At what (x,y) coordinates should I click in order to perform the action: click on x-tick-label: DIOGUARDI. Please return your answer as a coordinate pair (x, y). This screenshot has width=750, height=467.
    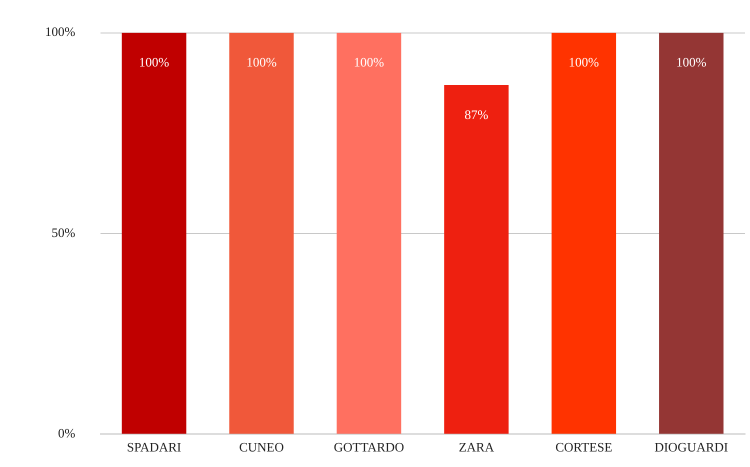
    Looking at the image, I should click on (691, 446).